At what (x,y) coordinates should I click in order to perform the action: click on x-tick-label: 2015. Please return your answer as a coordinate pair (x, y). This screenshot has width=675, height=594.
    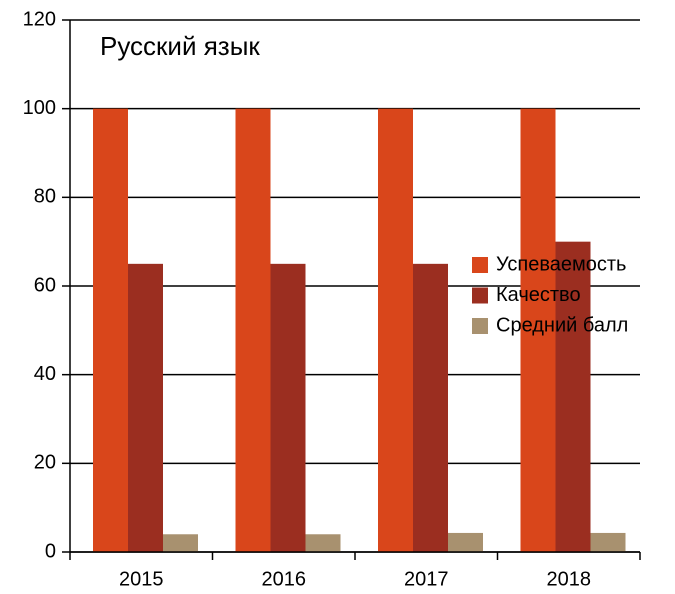
    Looking at the image, I should click on (141, 579).